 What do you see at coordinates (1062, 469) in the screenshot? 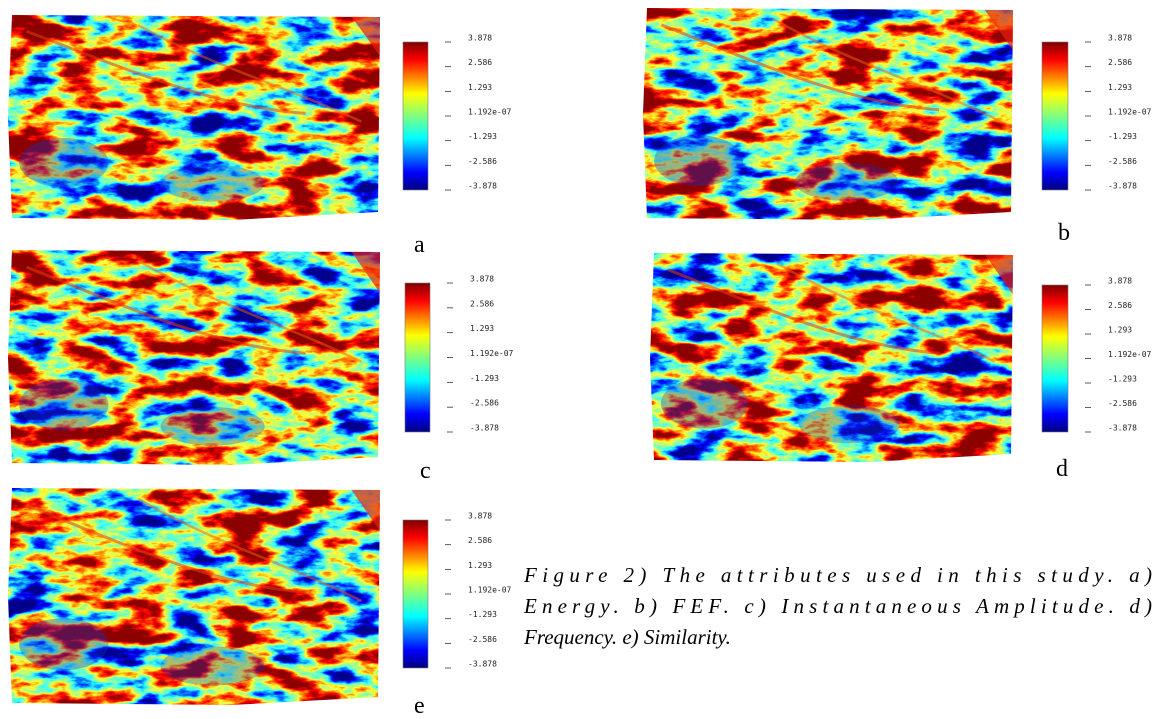
I see `panel-label: d` at bounding box center [1062, 469].